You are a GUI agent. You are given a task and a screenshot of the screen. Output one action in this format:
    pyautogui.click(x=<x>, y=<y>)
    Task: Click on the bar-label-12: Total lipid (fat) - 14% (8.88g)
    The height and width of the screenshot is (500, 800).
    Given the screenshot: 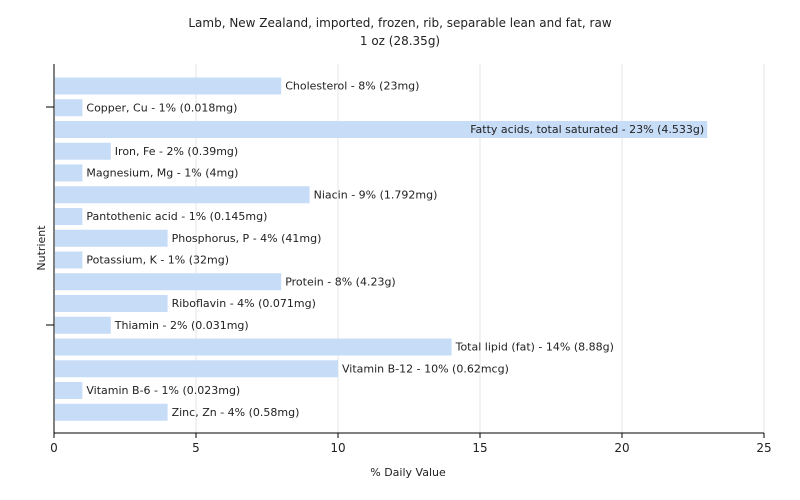 What is the action you would take?
    pyautogui.click(x=534, y=347)
    